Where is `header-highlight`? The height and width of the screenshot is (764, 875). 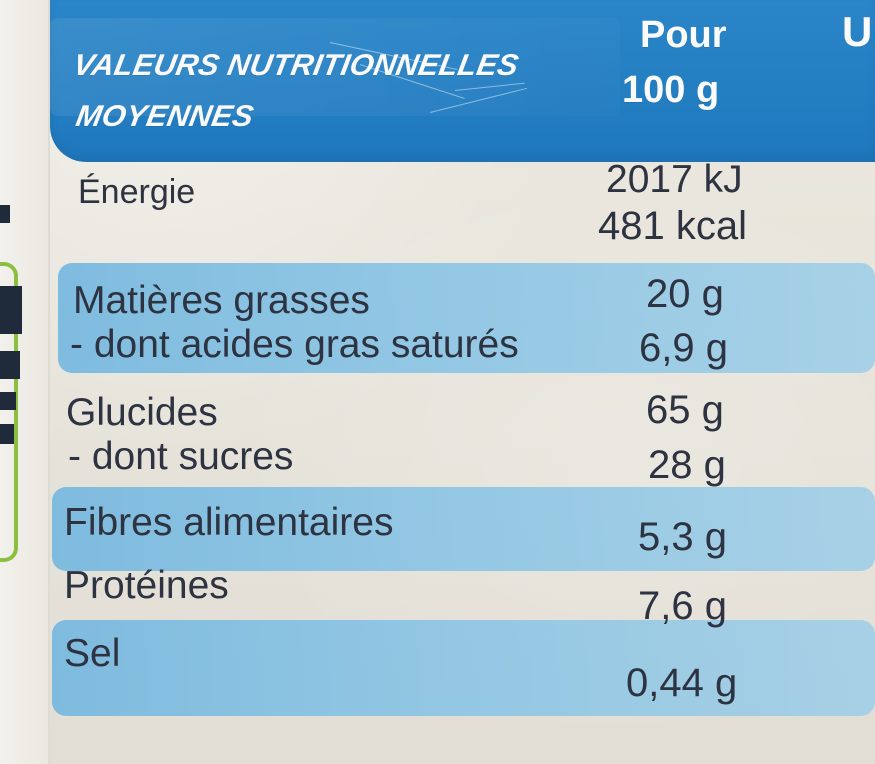 header-highlight is located at coordinates (335, 67).